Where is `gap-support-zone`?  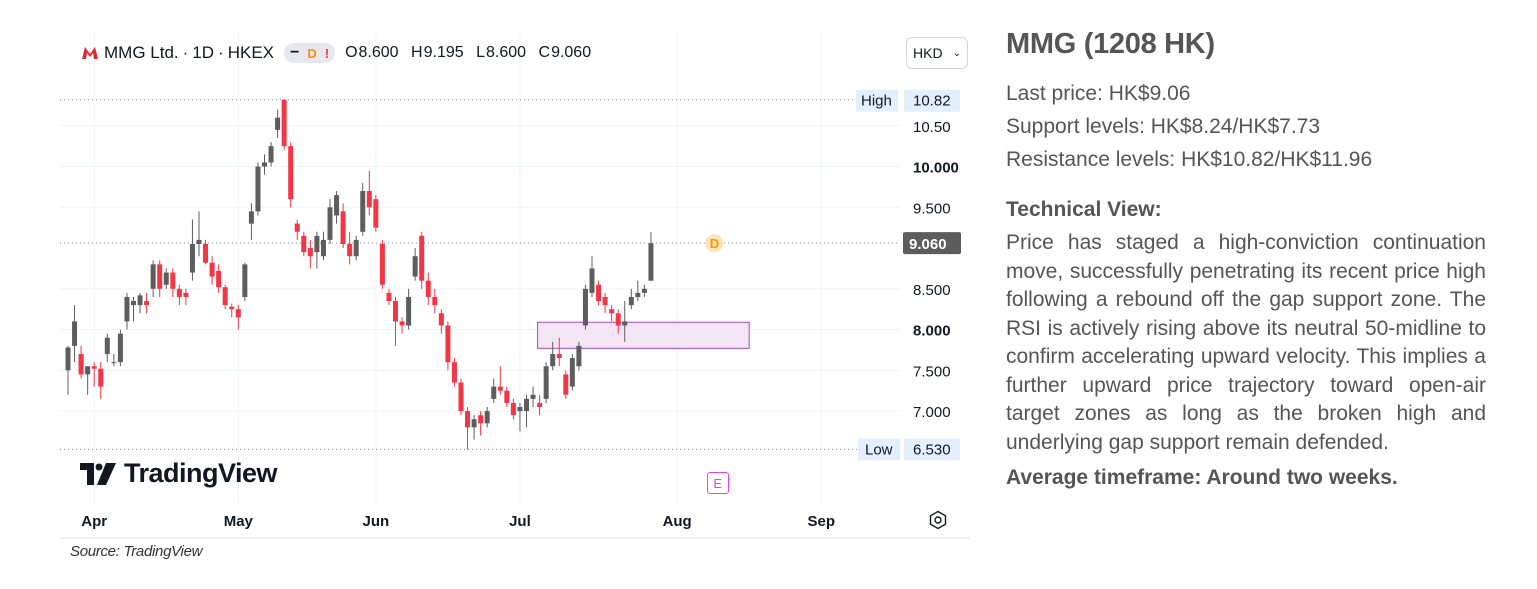 gap-support-zone is located at coordinates (643, 335).